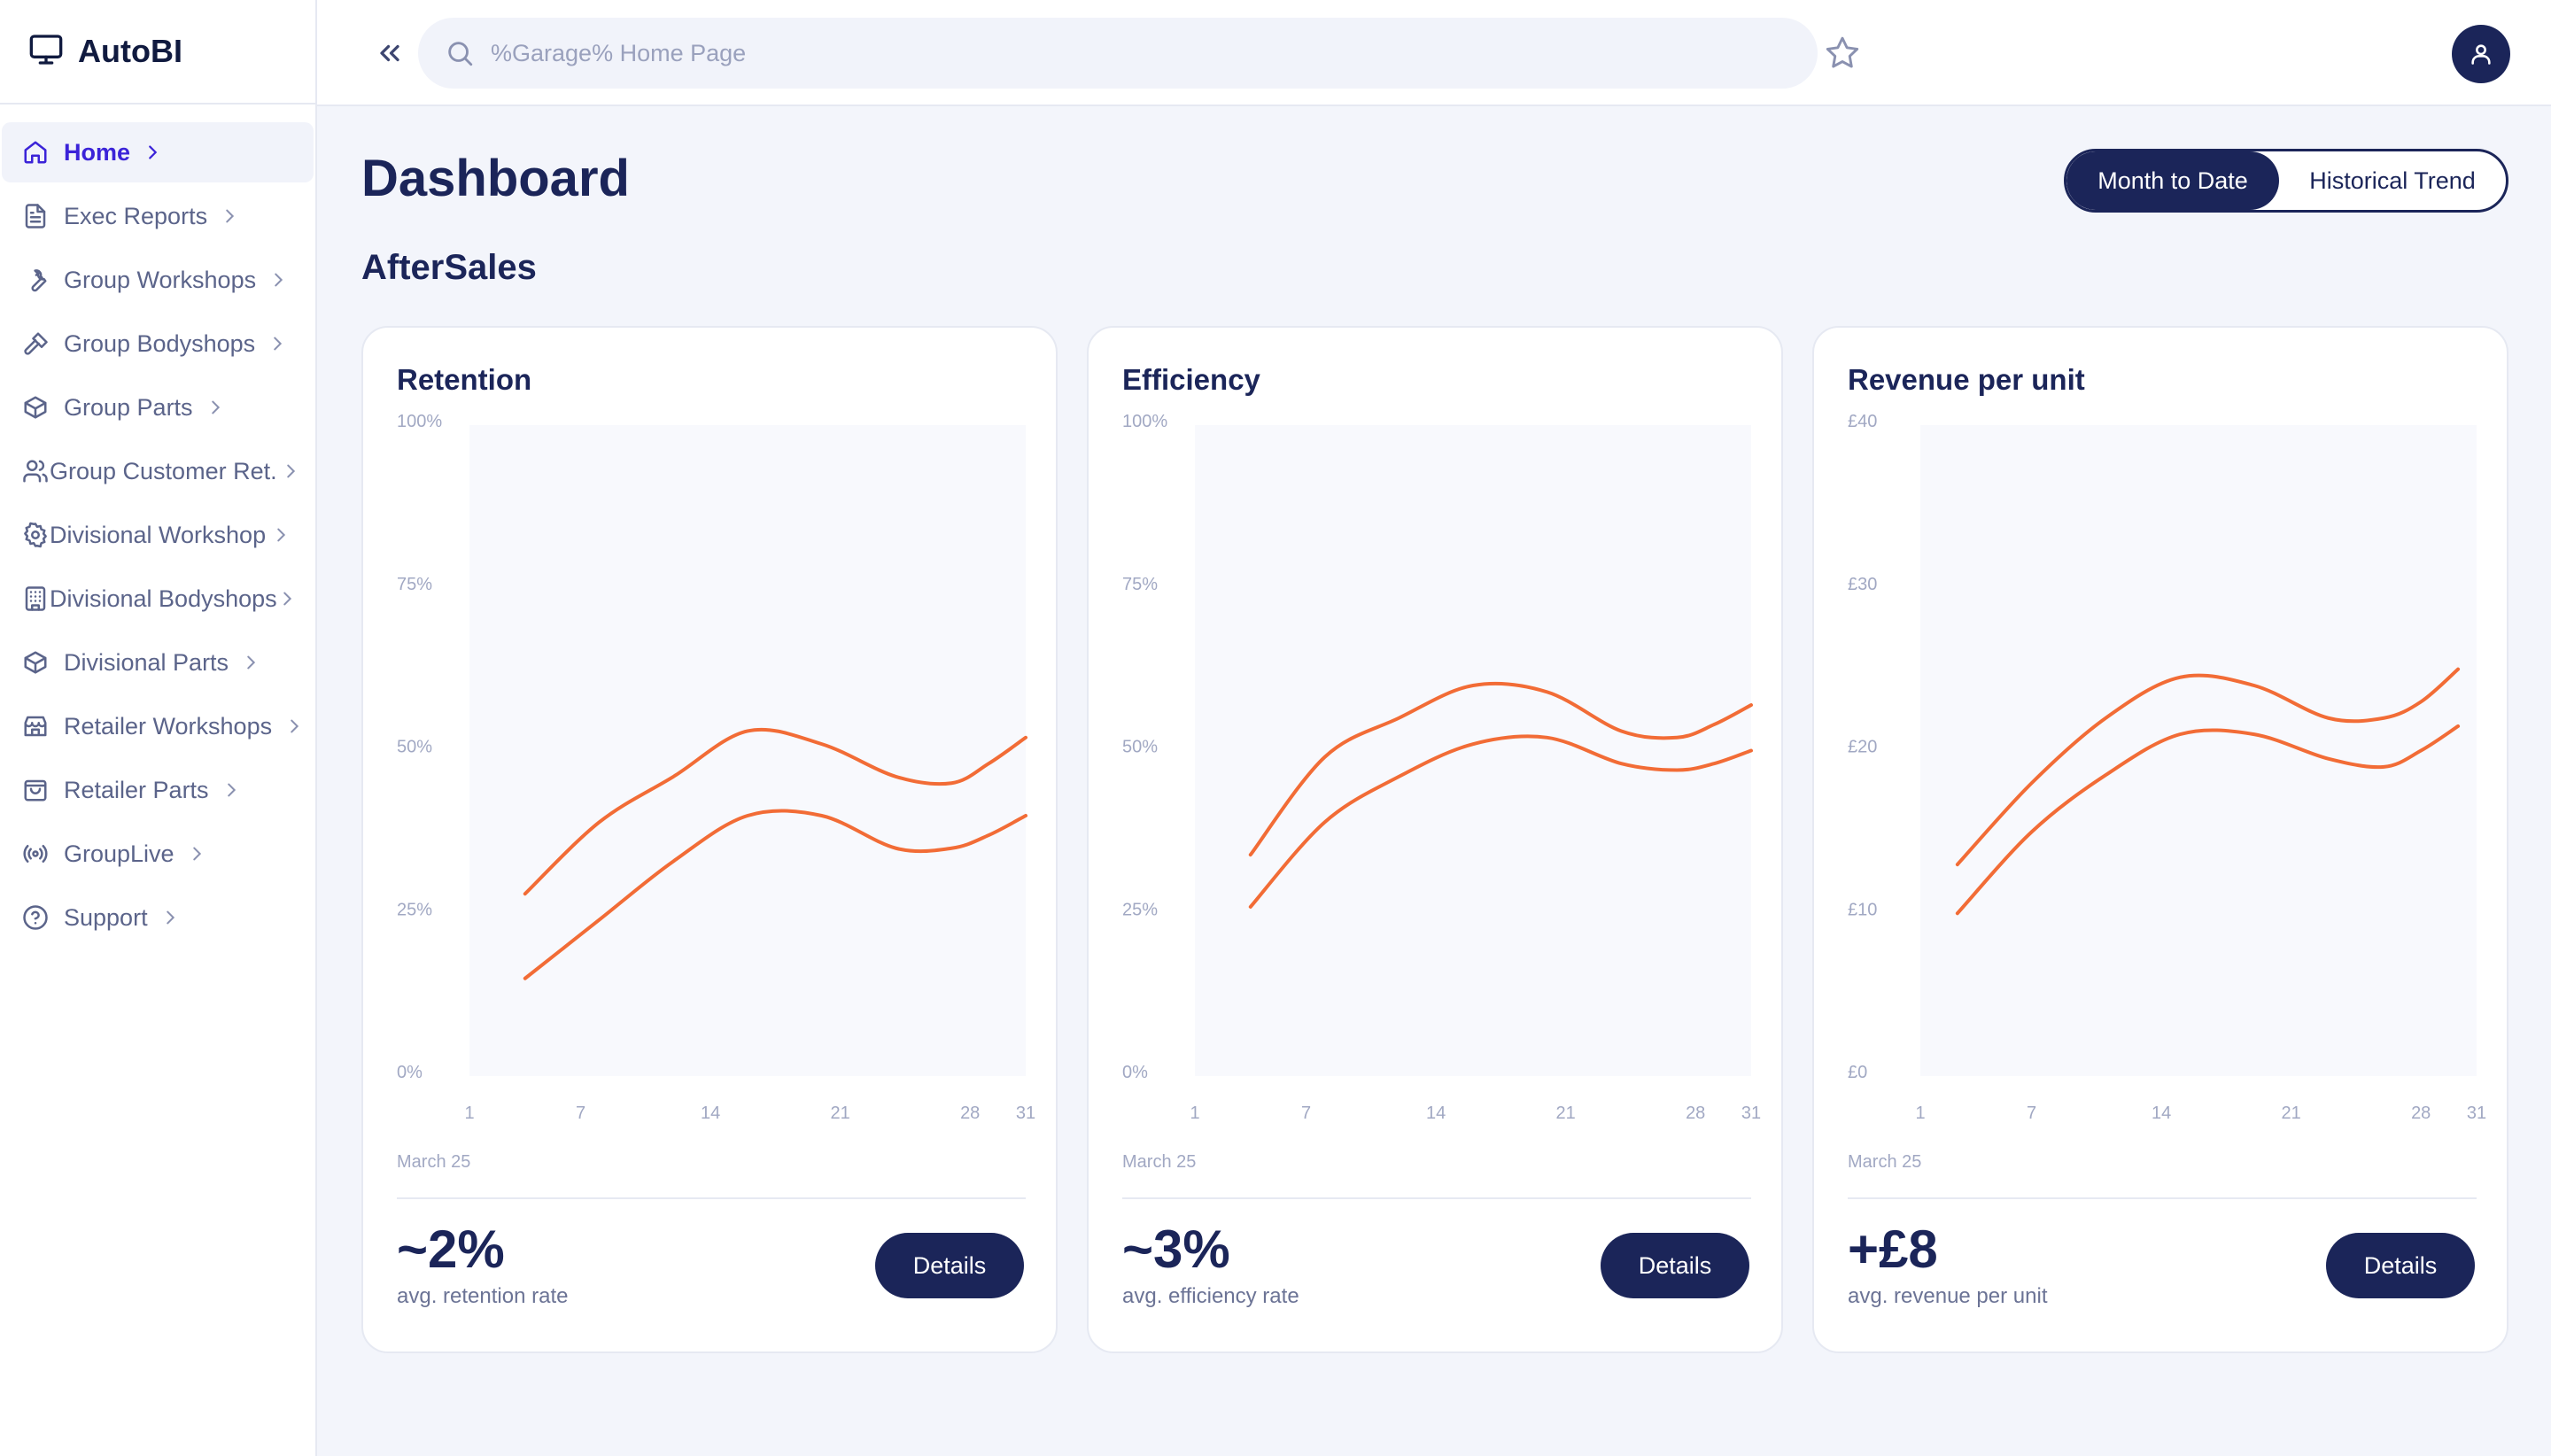  I want to click on kpi-value: ~3%, so click(1176, 1249).